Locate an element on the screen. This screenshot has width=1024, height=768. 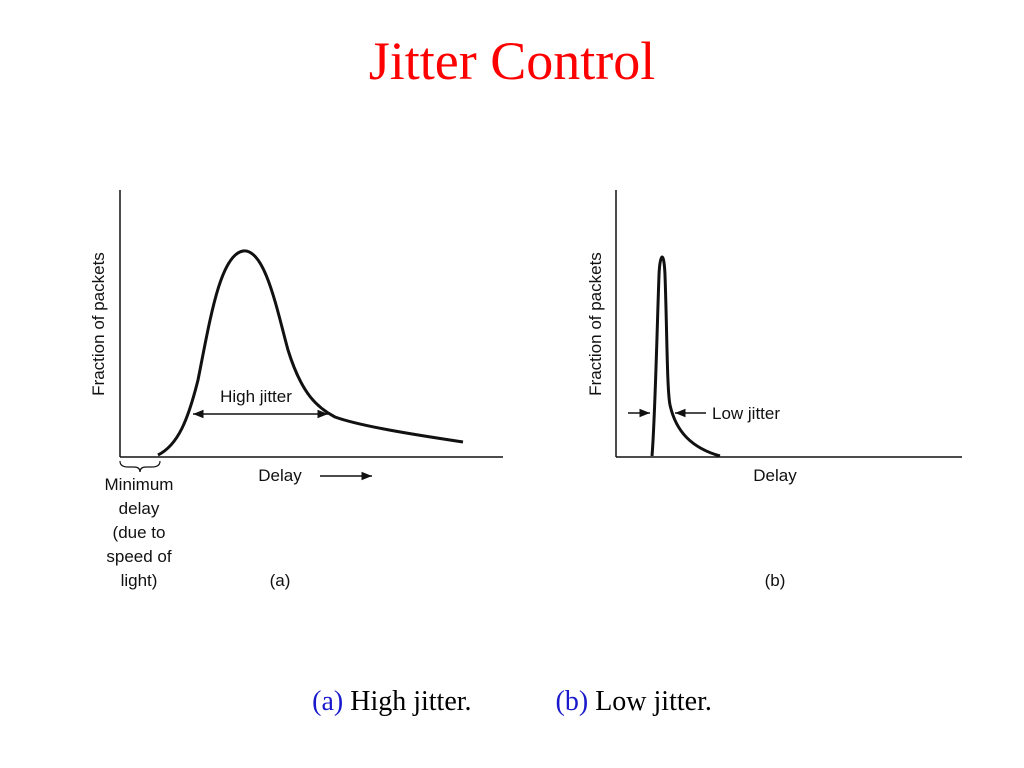
svg-text: light) is located at coordinates (139, 580).